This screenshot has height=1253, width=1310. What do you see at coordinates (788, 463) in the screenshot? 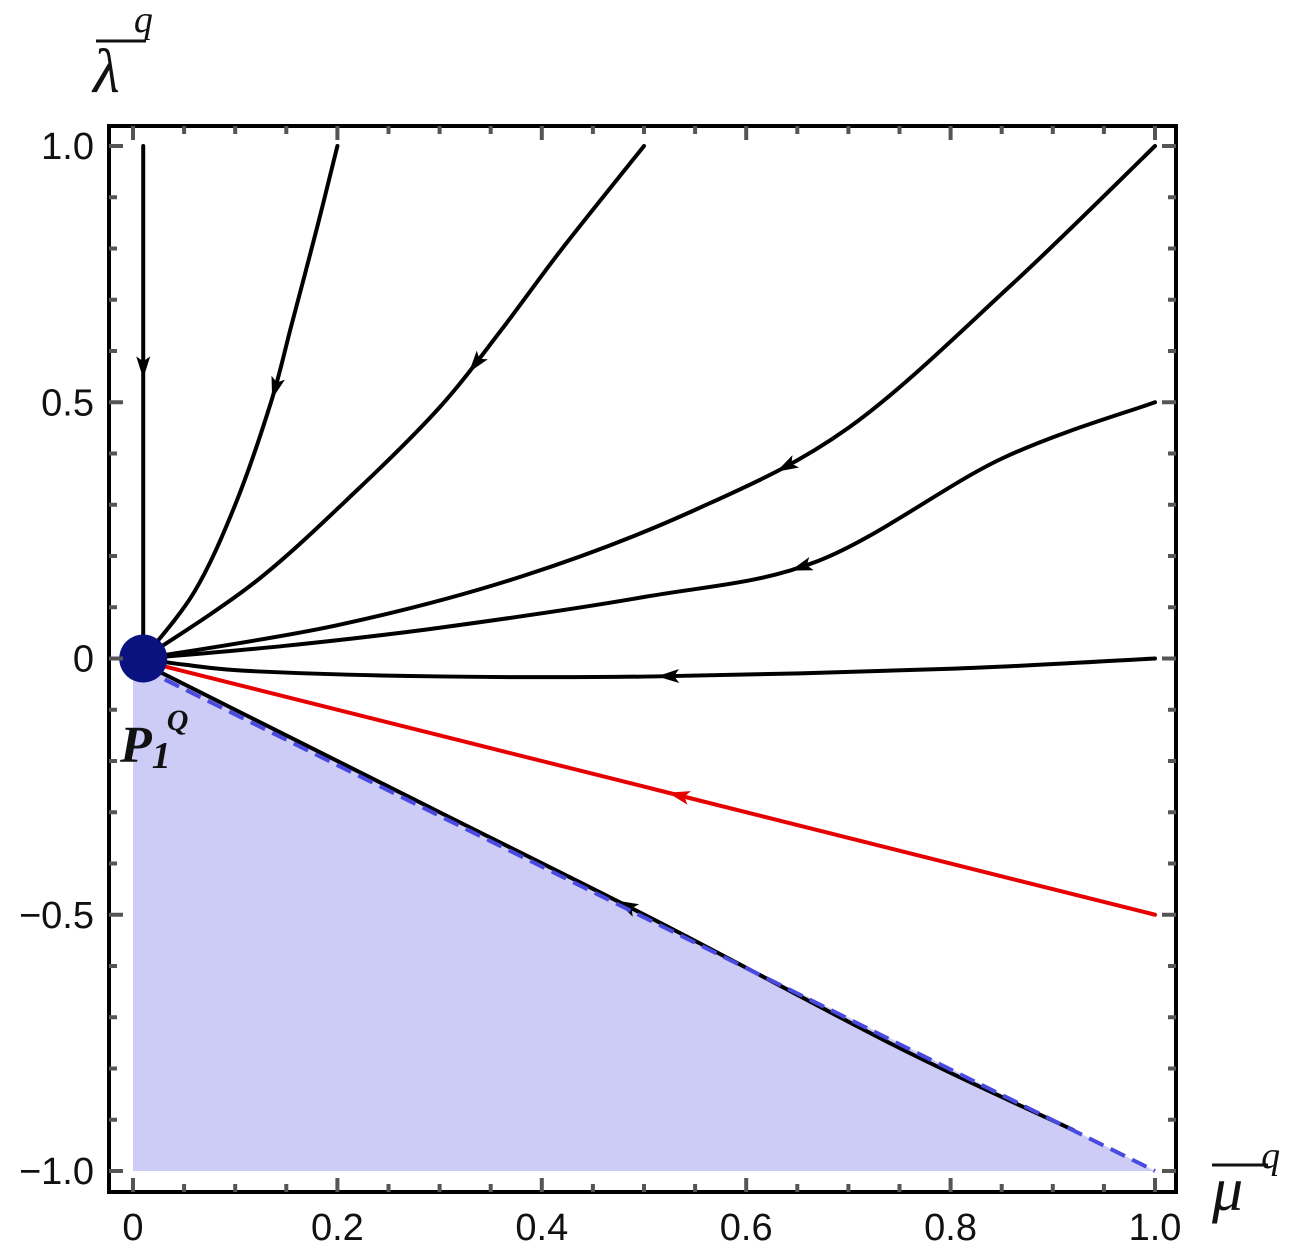
I see `trajectory-4-arrow` at bounding box center [788, 463].